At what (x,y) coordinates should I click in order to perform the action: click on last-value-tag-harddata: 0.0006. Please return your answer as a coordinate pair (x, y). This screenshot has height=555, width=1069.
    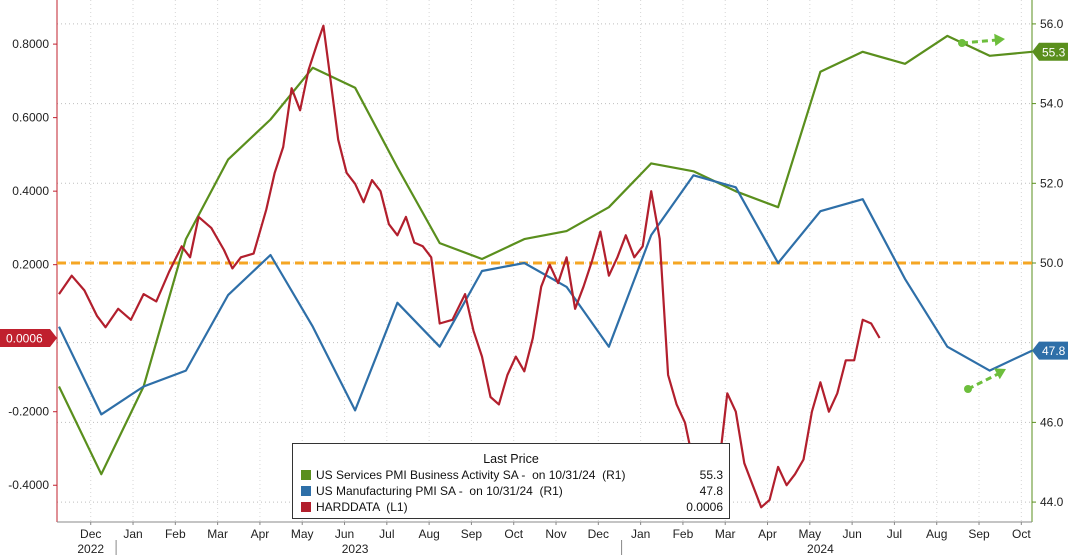
    Looking at the image, I should click on (28, 337).